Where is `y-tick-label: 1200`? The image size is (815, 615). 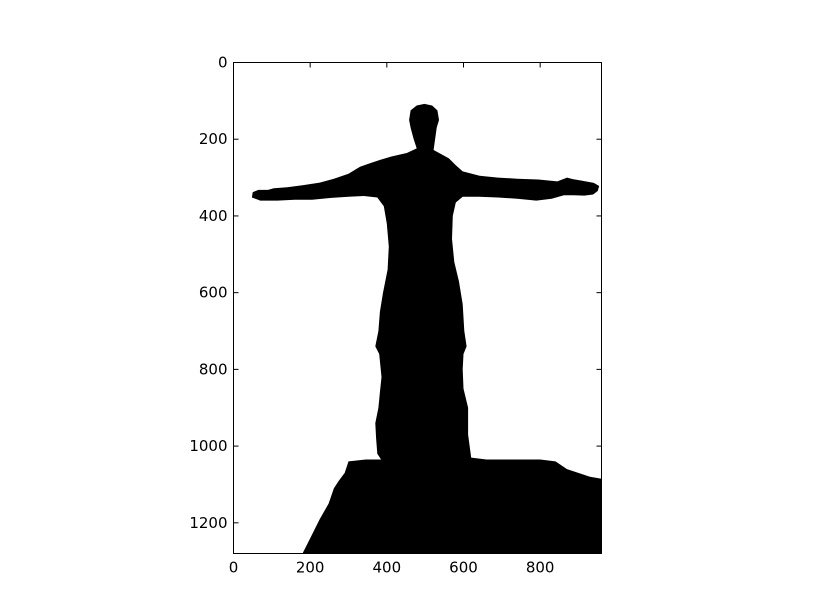
y-tick-label: 1200 is located at coordinates (208, 523).